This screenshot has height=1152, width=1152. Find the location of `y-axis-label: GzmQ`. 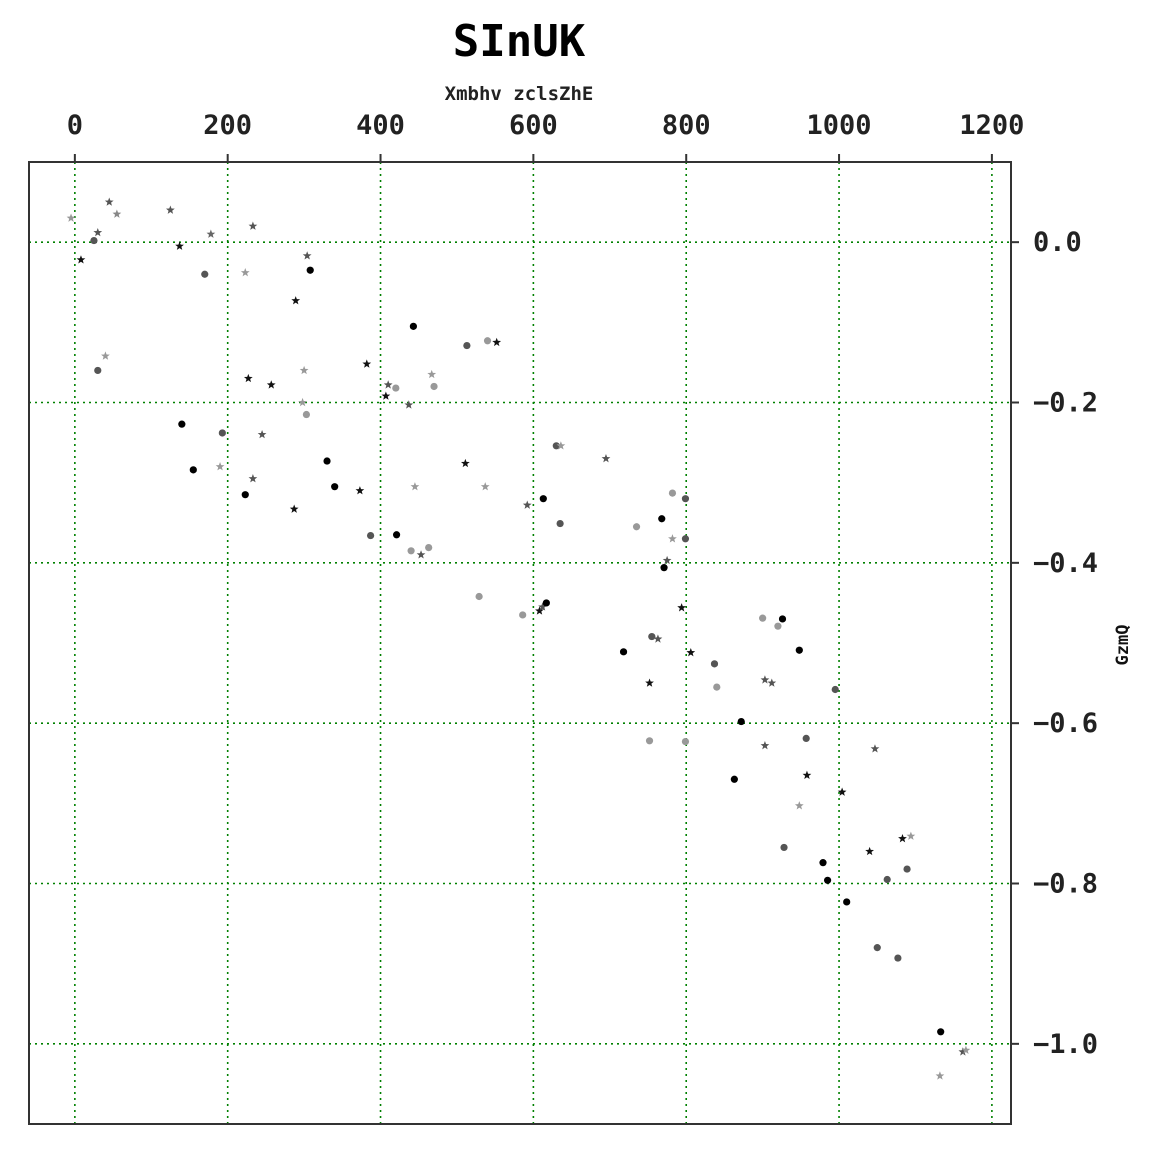

y-axis-label: GzmQ is located at coordinates (1123, 645).